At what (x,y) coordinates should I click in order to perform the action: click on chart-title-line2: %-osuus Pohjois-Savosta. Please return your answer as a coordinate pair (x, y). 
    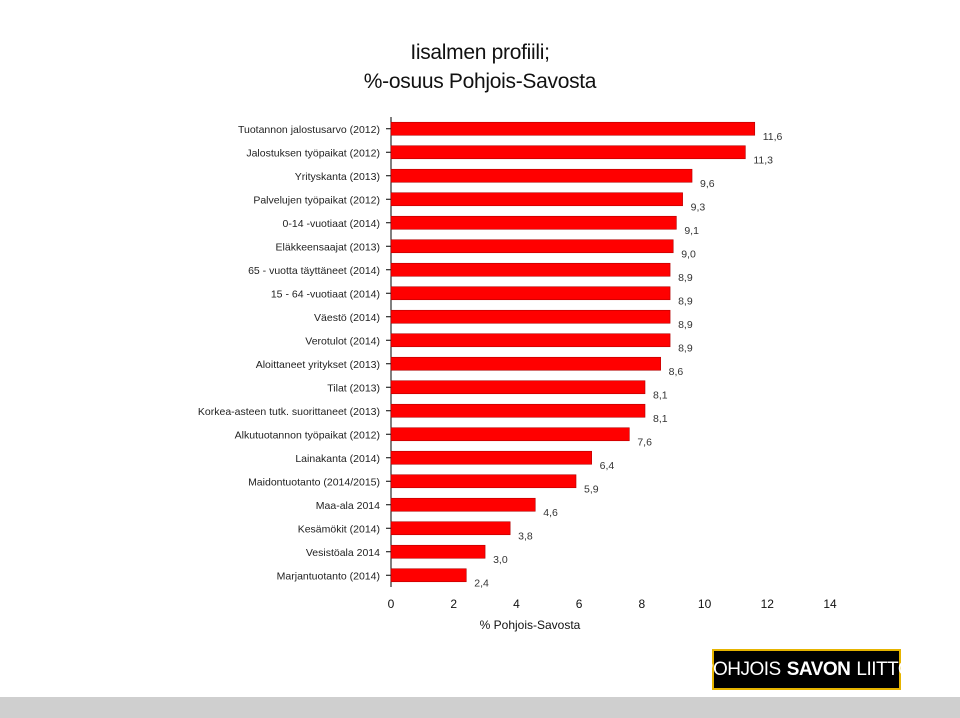
    Looking at the image, I should click on (480, 81).